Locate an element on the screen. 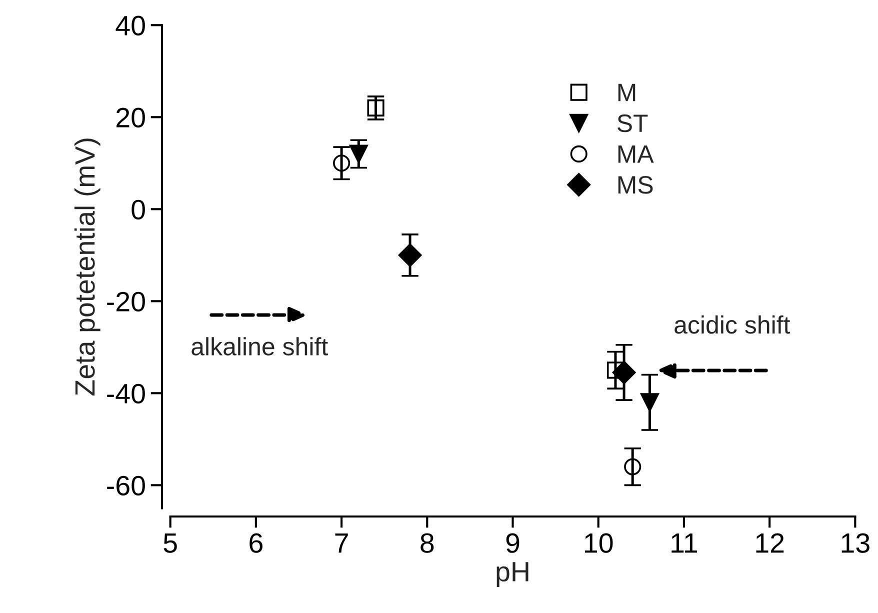 This screenshot has width=878, height=613. x-axis-title: pH is located at coordinates (512, 575).